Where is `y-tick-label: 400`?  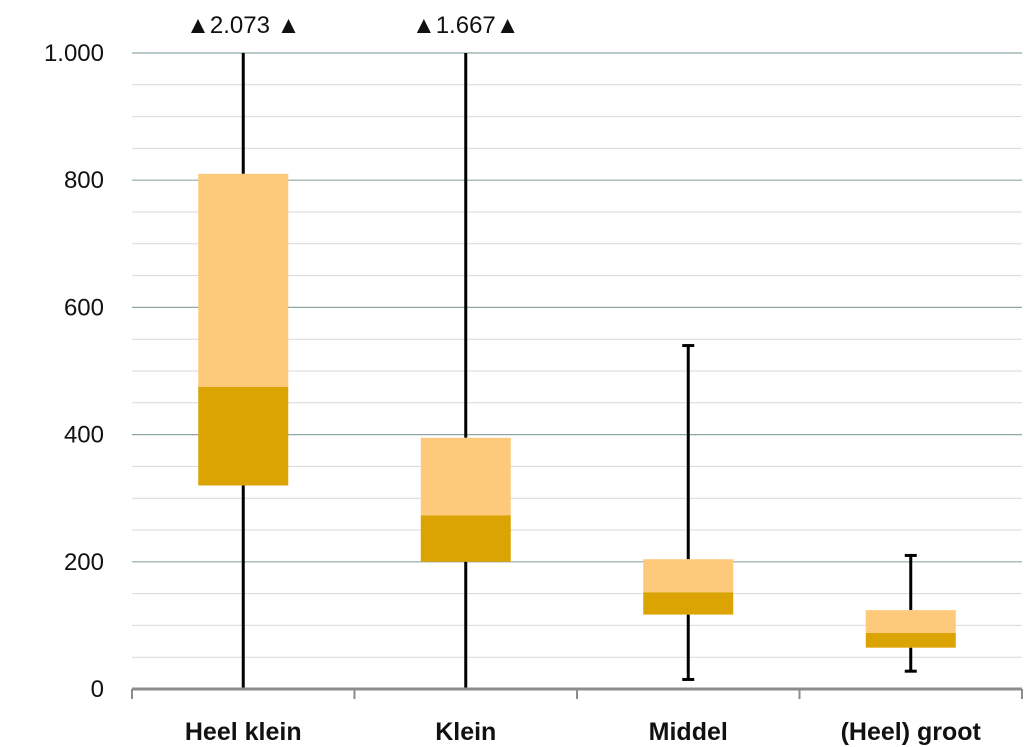
y-tick-label: 400 is located at coordinates (84, 435).